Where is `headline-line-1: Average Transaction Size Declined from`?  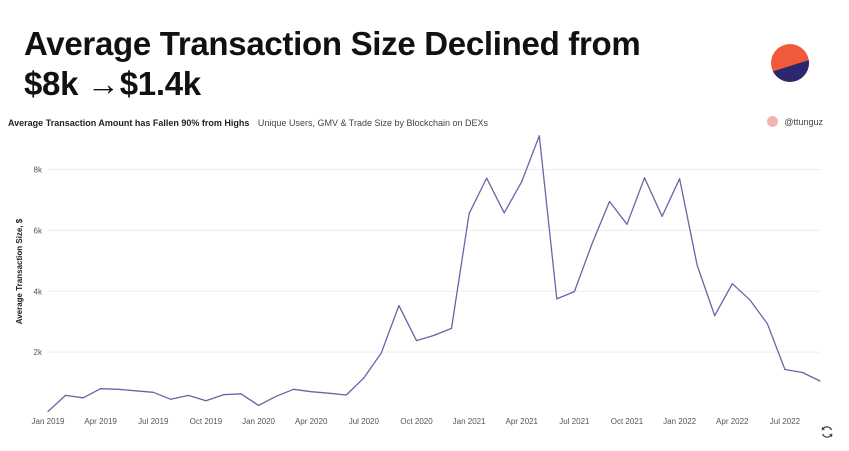 headline-line-1: Average Transaction Size Declined from is located at coordinates (332, 43).